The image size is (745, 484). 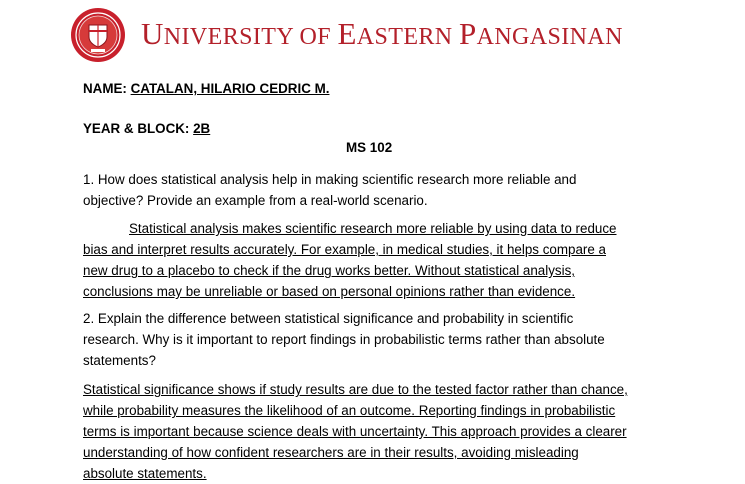 I want to click on course-code: MS 102, so click(x=369, y=147).